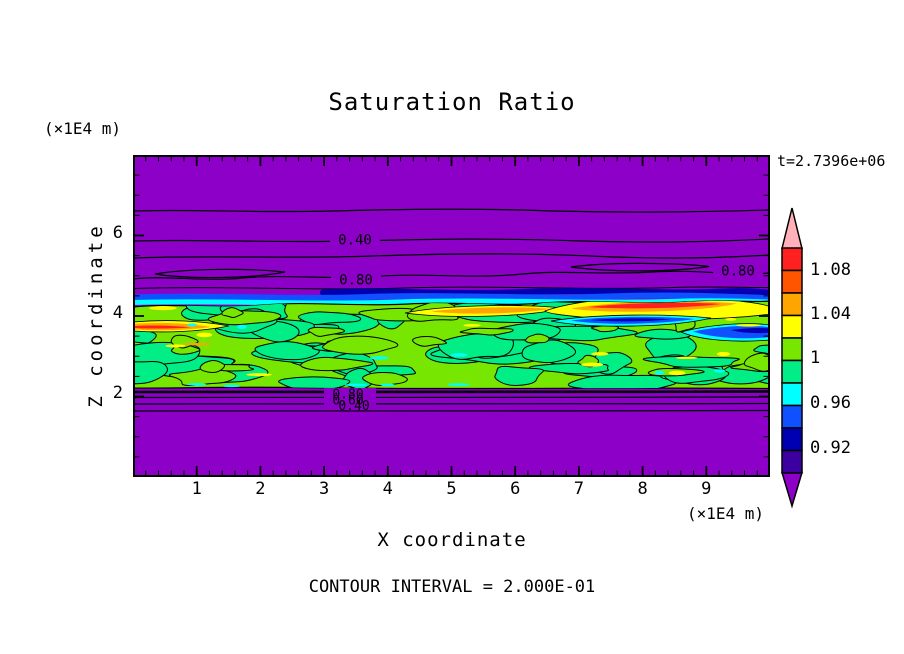 The image size is (904, 654). Describe the element at coordinates (830, 403) in the screenshot. I see `colorbar-tick-label: 0.96` at that location.